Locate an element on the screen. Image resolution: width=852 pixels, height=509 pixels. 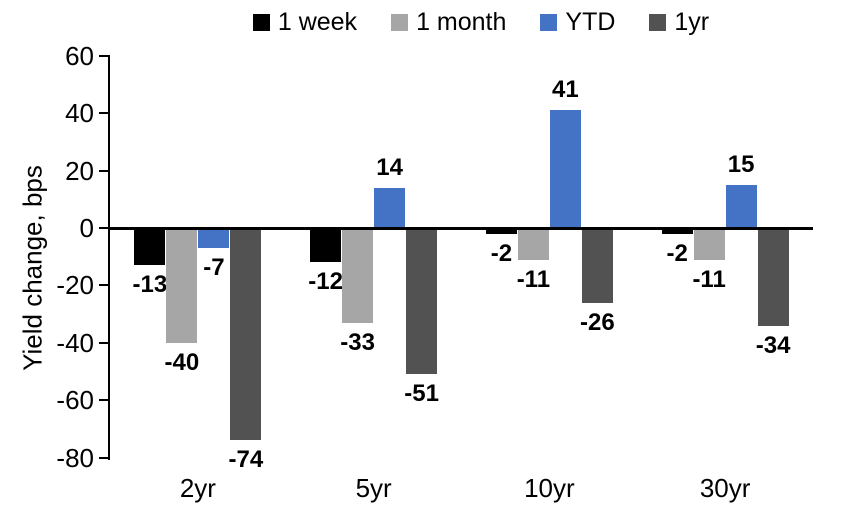
y-tick-label: -20 is located at coordinates (75, 285).